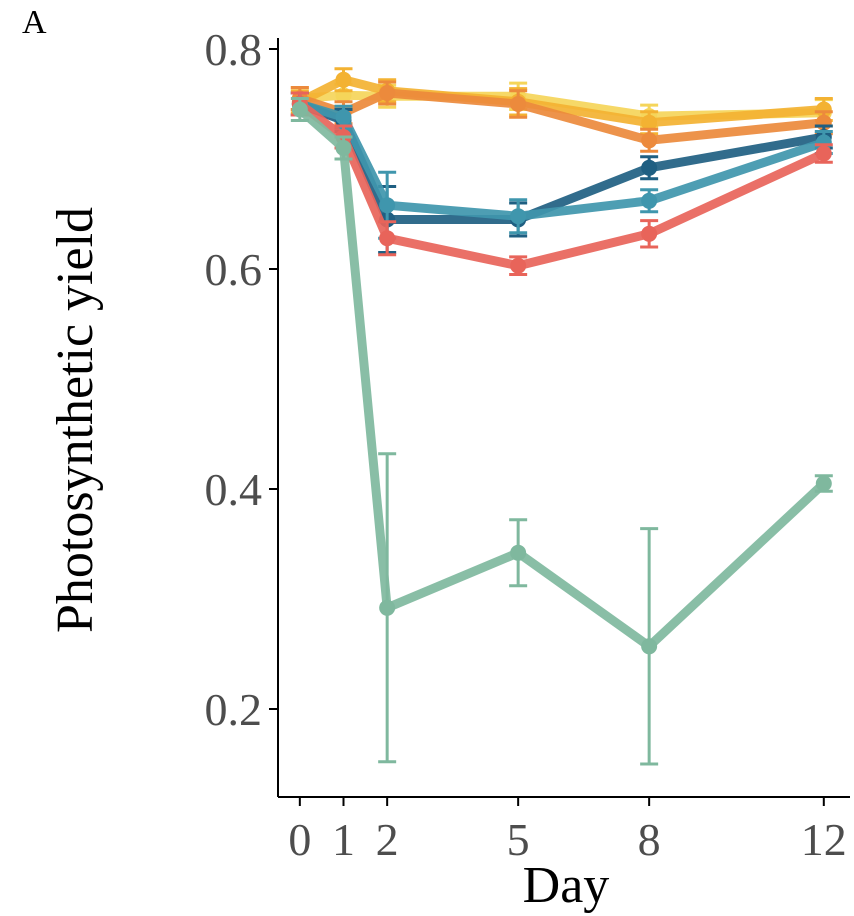 The height and width of the screenshot is (916, 854). I want to click on x-axis-title: Day, so click(566, 885).